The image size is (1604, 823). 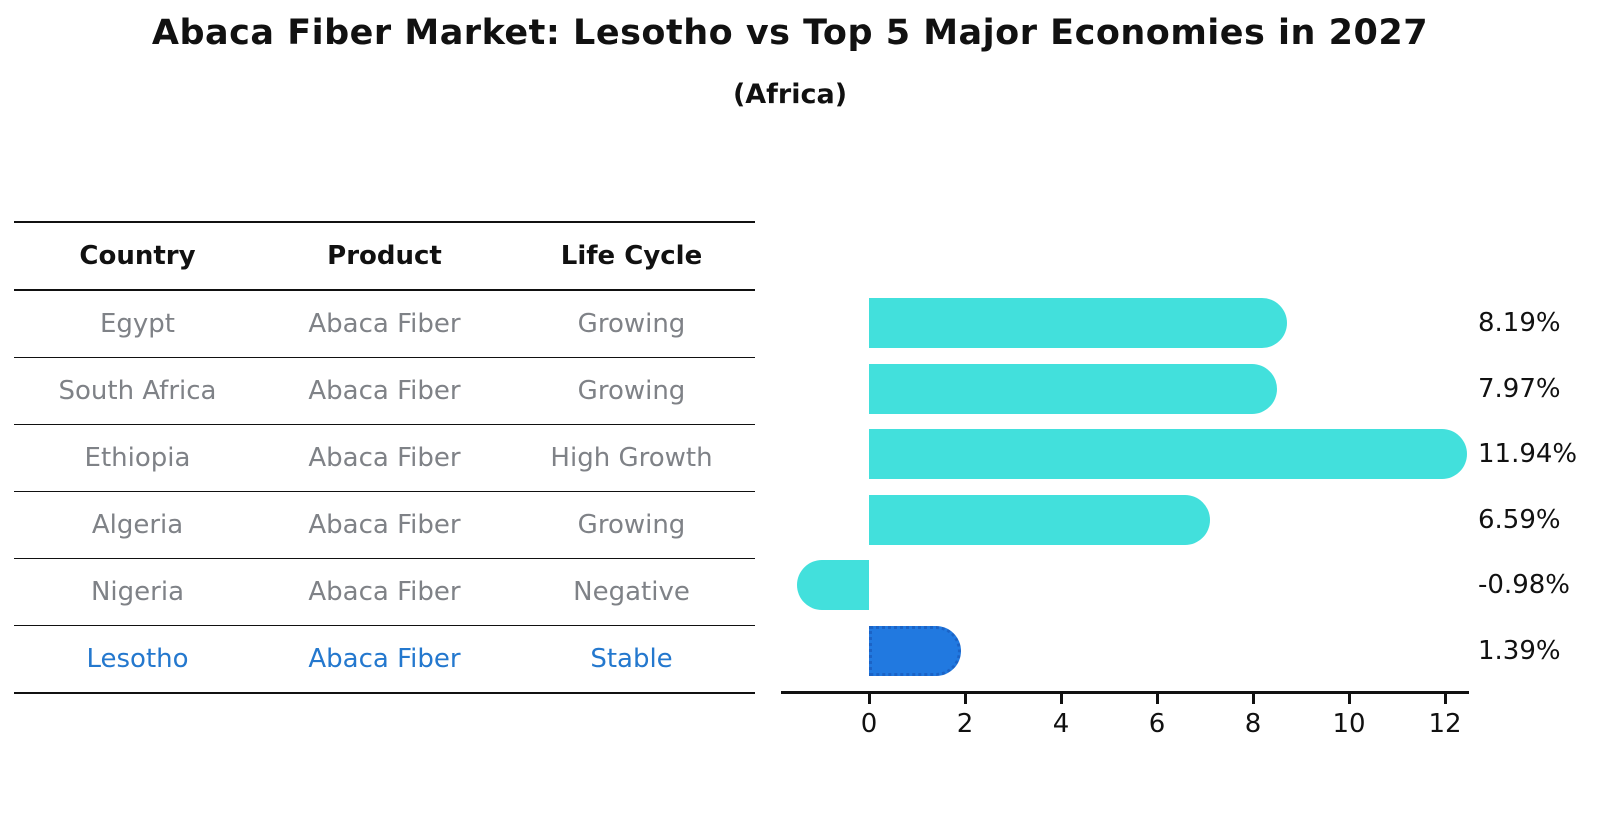 What do you see at coordinates (1445, 724) in the screenshot?
I see `x-tick-label-12: 12` at bounding box center [1445, 724].